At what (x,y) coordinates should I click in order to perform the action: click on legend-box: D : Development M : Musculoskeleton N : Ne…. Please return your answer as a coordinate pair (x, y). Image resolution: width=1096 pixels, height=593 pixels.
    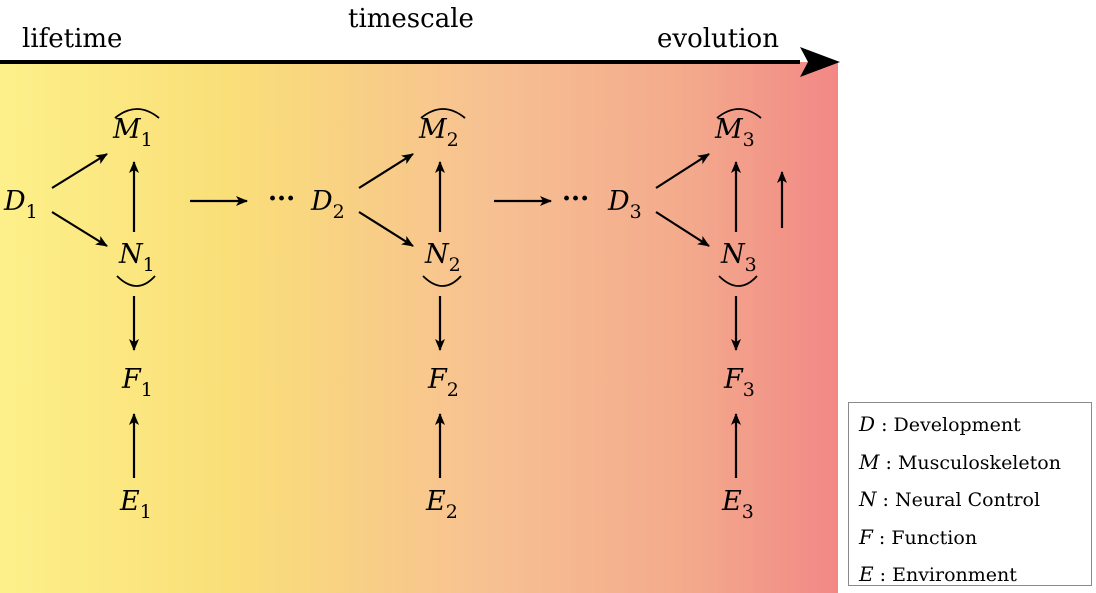
    Looking at the image, I should click on (970, 494).